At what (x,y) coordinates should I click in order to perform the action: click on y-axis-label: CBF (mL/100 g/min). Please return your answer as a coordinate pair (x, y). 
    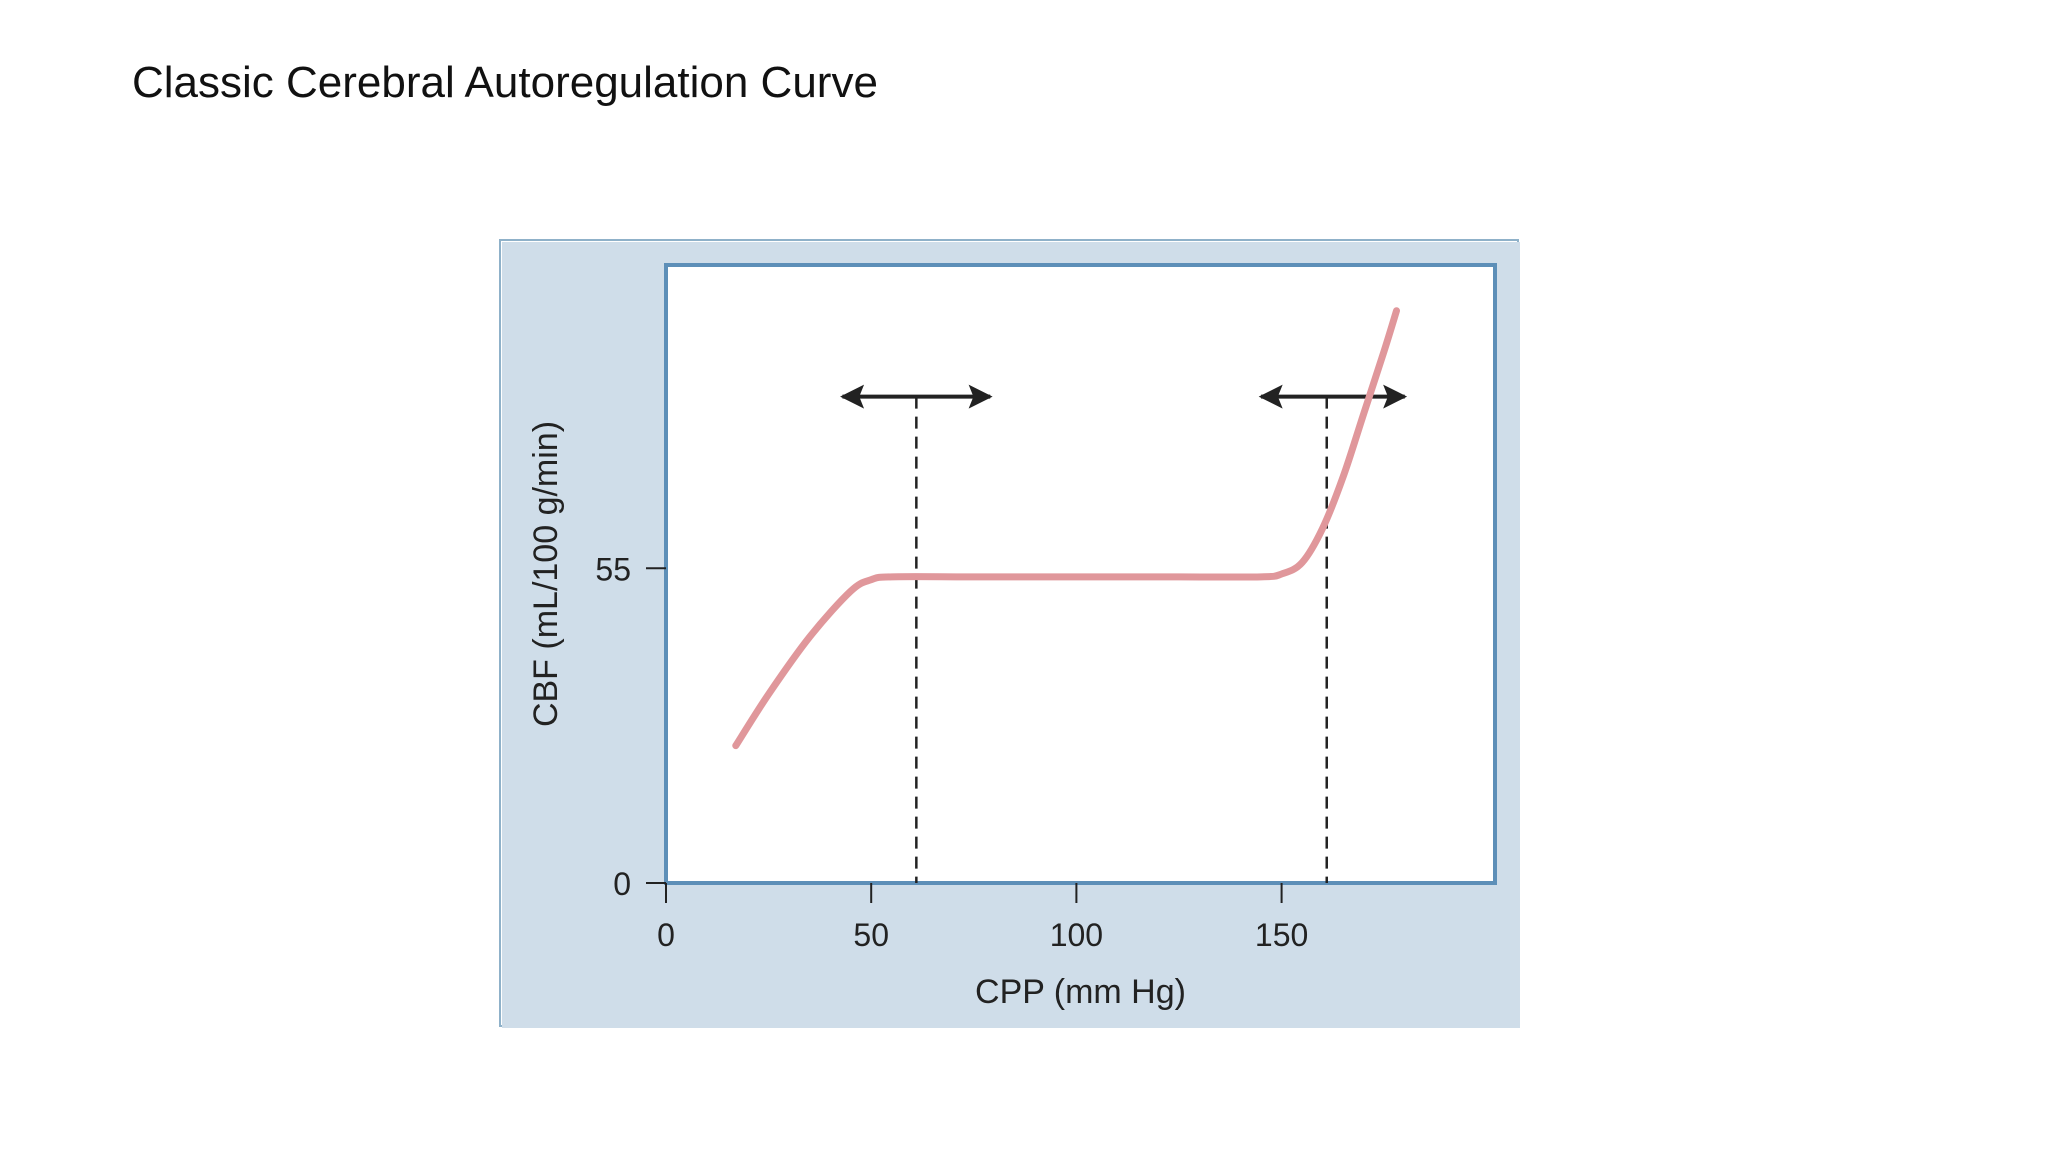
    Looking at the image, I should click on (546, 574).